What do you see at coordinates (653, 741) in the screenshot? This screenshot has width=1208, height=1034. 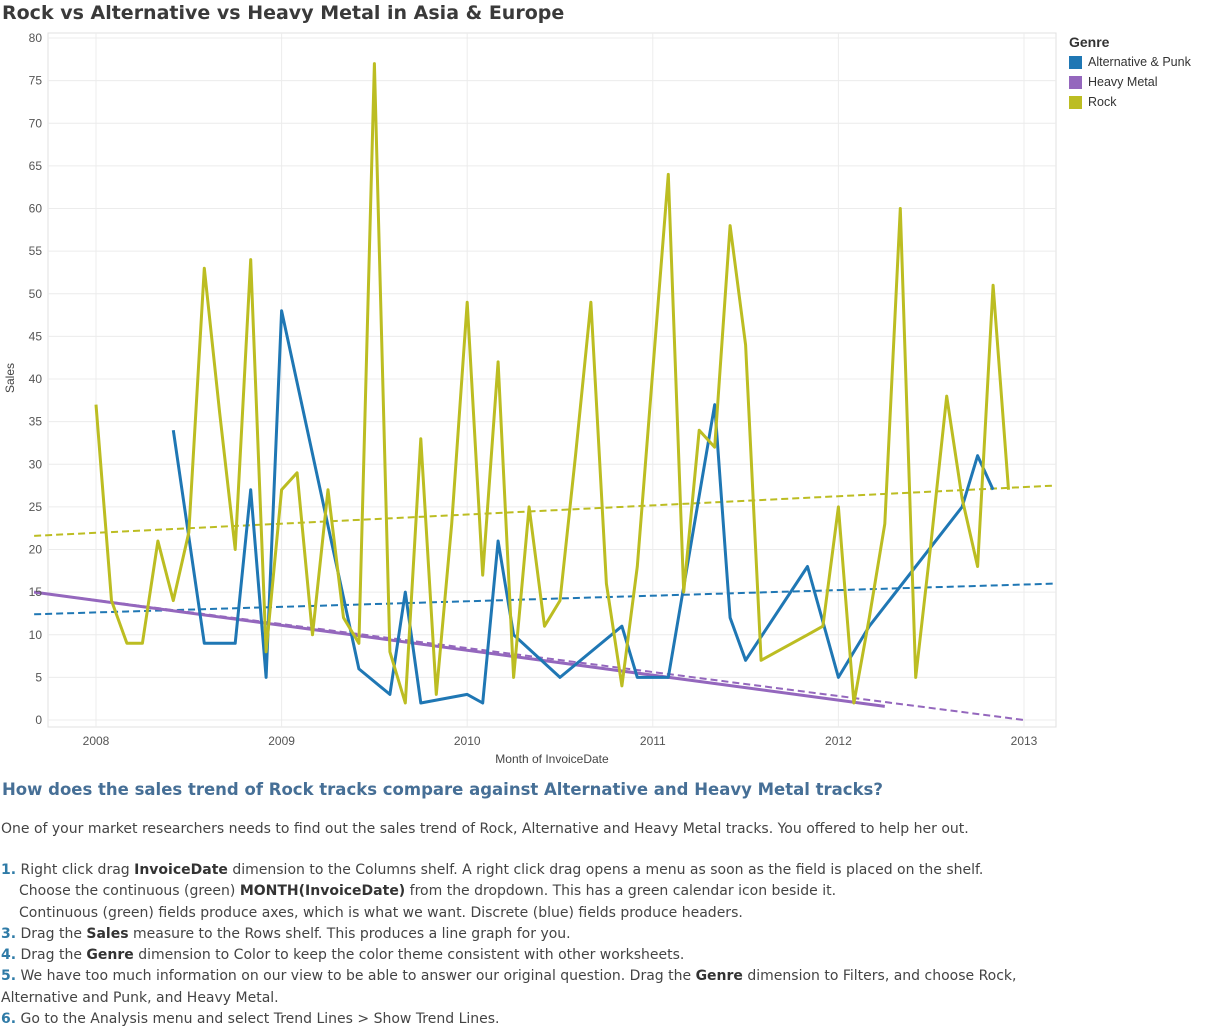 I see `x-tick-label: 2011` at bounding box center [653, 741].